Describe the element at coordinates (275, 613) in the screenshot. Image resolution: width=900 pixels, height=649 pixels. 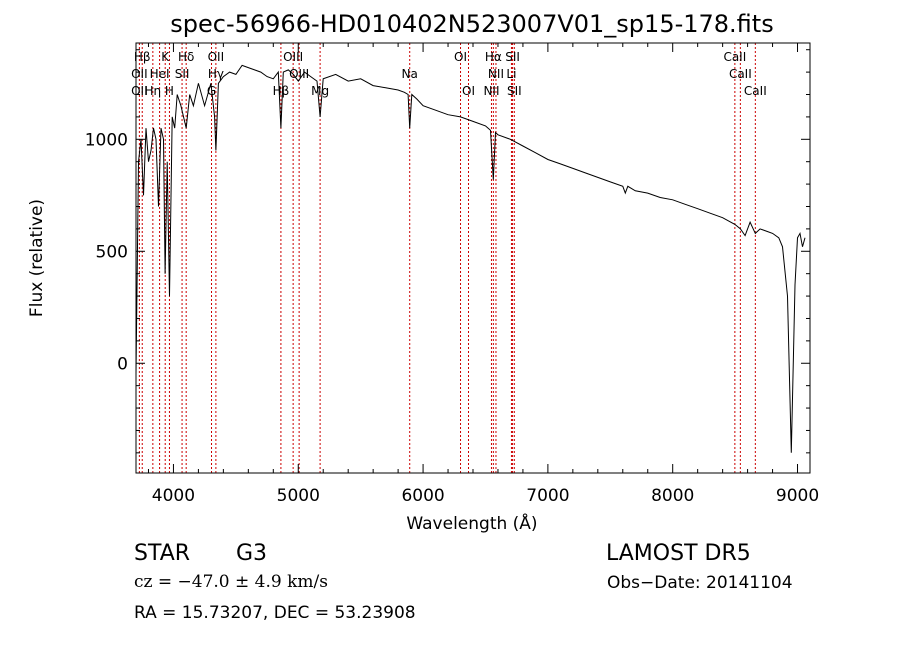
I see `coordinates: RA = 15.73207, DEC = 53.23908` at that location.